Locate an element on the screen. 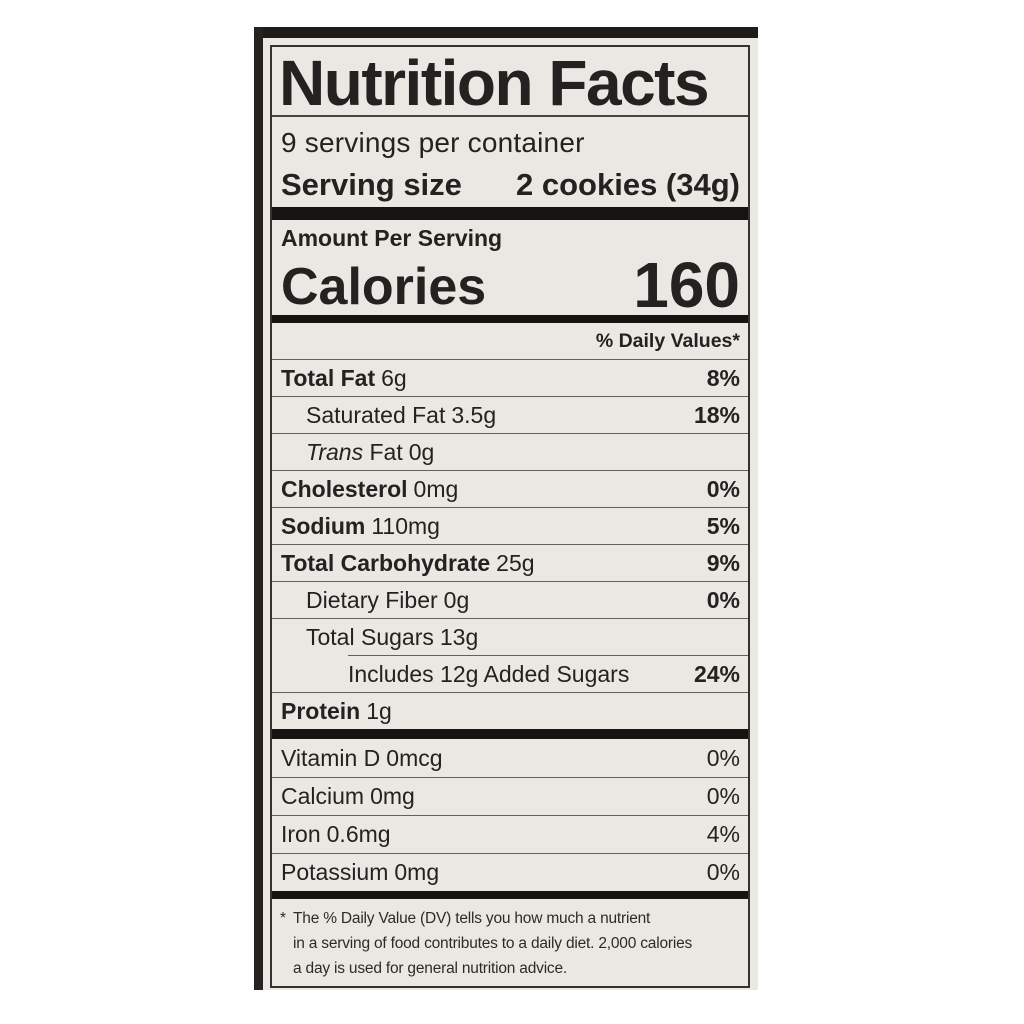 The image size is (1024, 1024). nutrient-amount: 25g is located at coordinates (515, 562).